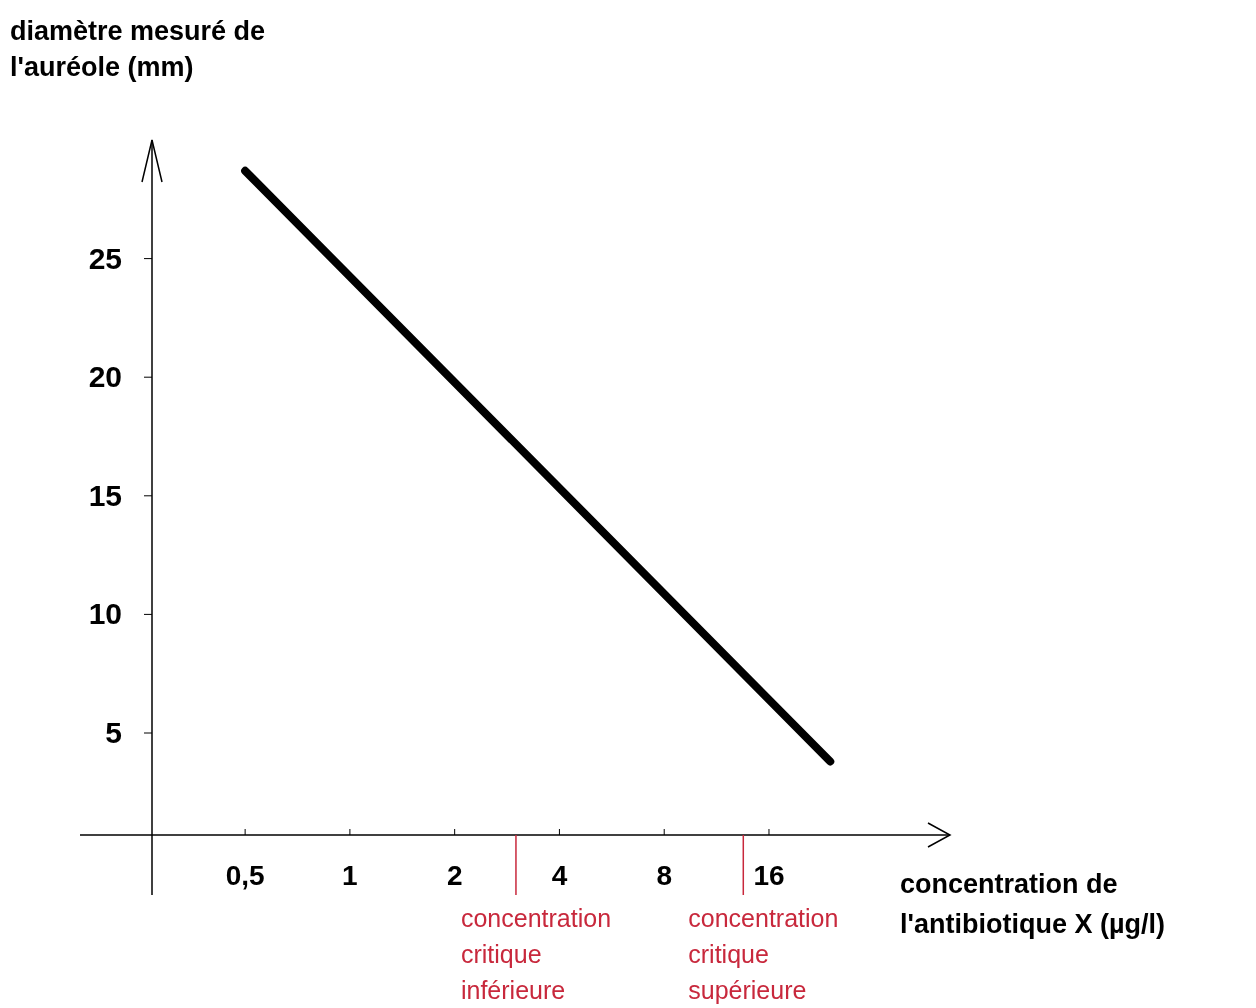 The image size is (1256, 1008). What do you see at coordinates (245, 875) in the screenshot?
I see `x-tick-label: 0,5` at bounding box center [245, 875].